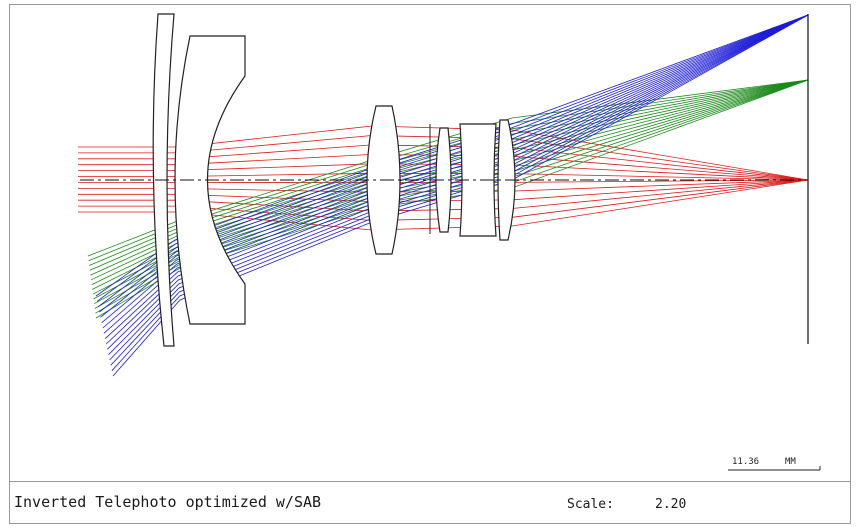  Describe the element at coordinates (430, 503) in the screenshot. I see `caption-bar` at that location.